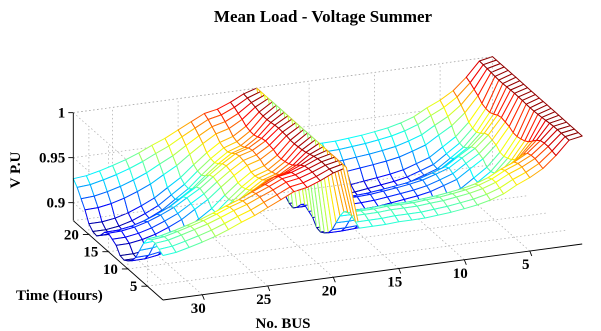 Image resolution: width=601 pixels, height=331 pixels. What do you see at coordinates (59, 296) in the screenshot?
I see `y-axis-label: Time (Hours)` at bounding box center [59, 296].